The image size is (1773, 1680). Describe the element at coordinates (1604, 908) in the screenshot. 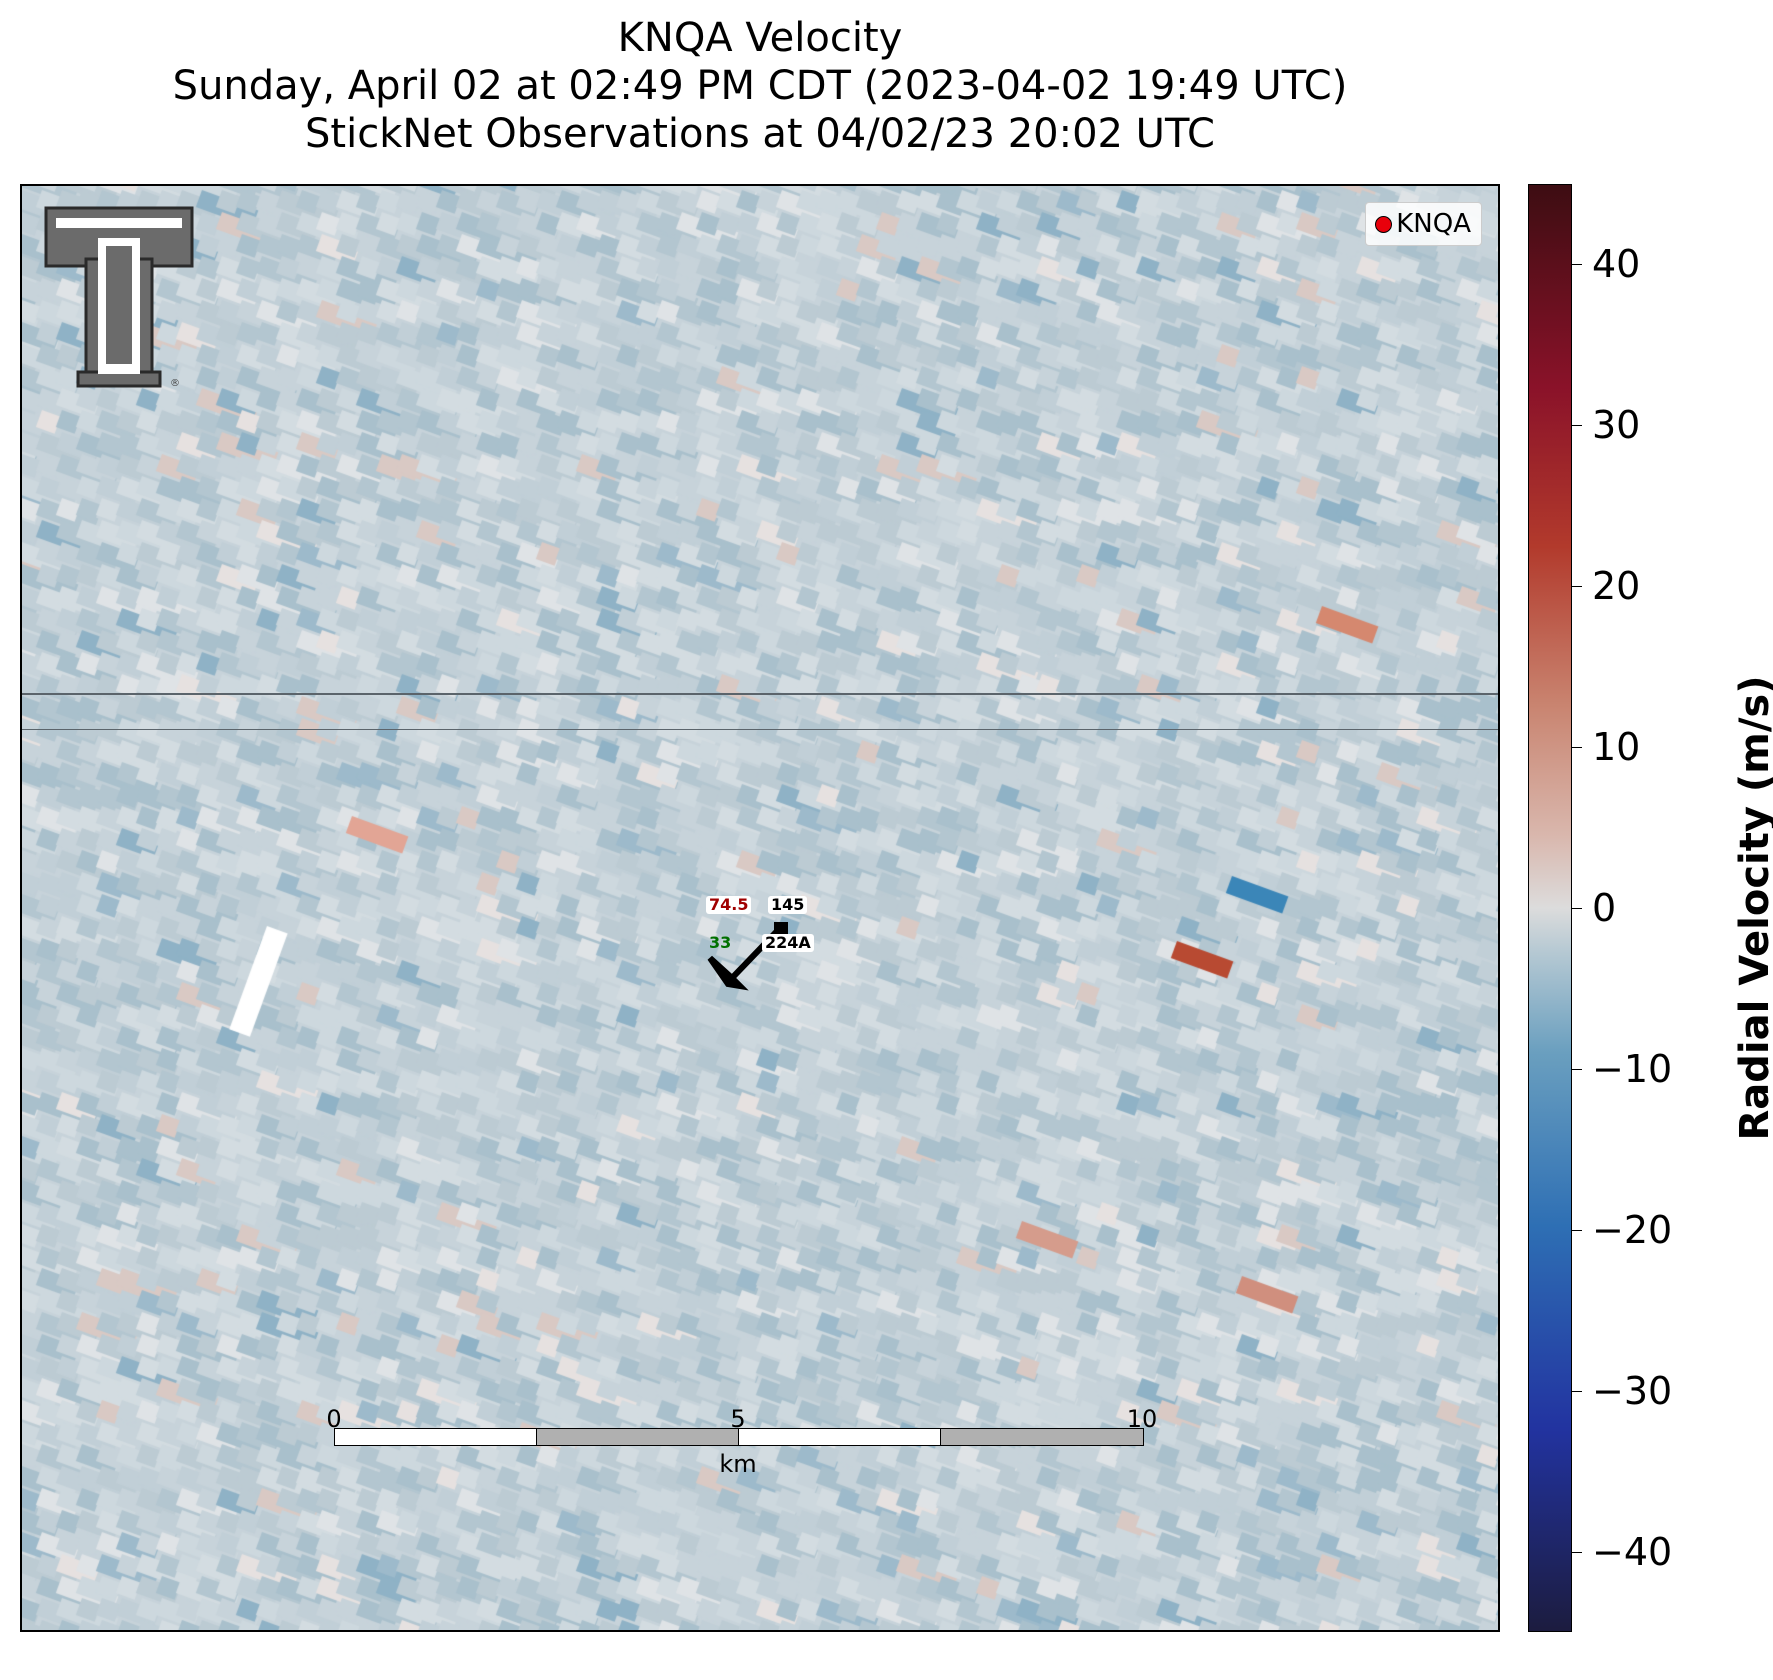

I see `colorbar-tick-label: 0` at that location.